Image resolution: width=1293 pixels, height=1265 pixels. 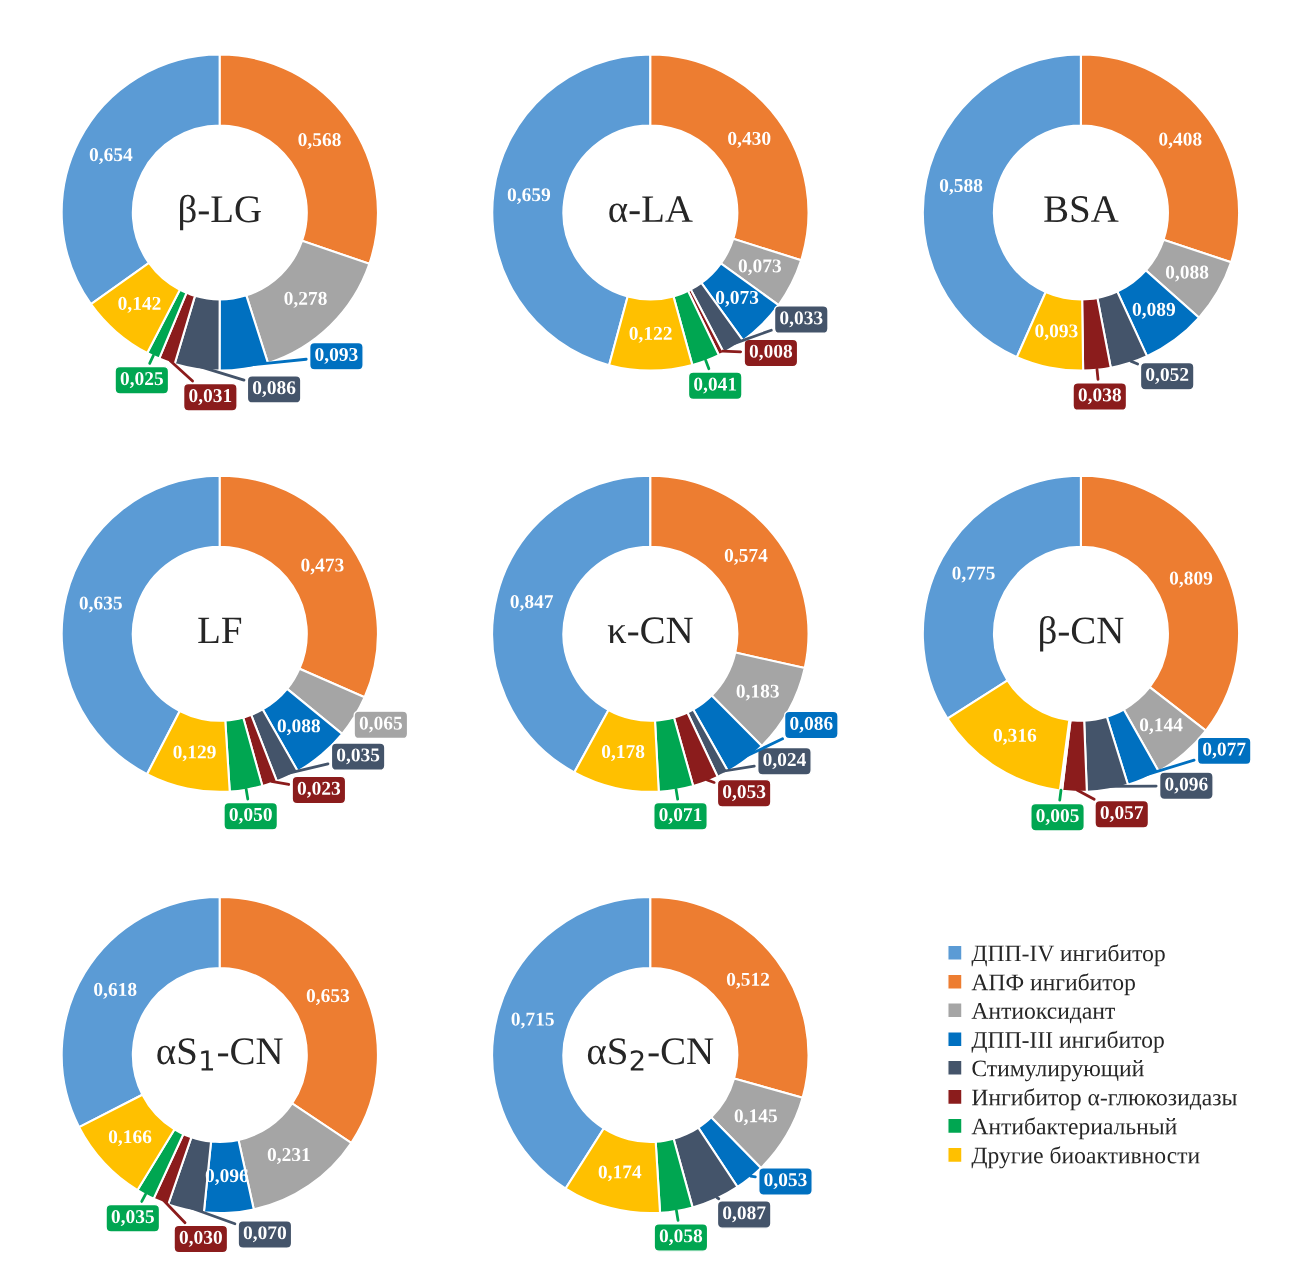 I want to click on legend-label: ДПП-III ингибитор, so click(x=1067, y=1041).